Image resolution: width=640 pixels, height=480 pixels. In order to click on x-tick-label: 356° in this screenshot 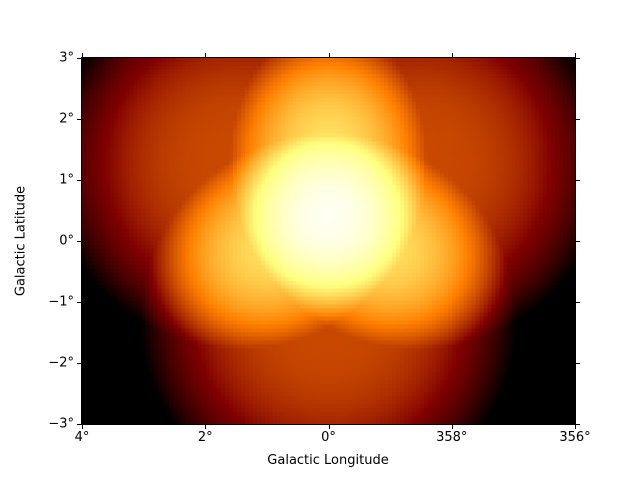, I will do `click(575, 437)`.